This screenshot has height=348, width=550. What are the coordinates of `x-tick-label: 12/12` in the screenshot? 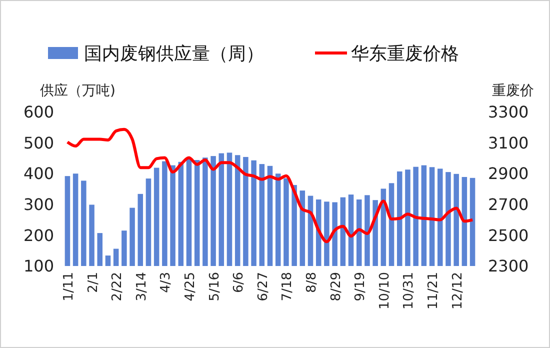 It's located at (458, 291).